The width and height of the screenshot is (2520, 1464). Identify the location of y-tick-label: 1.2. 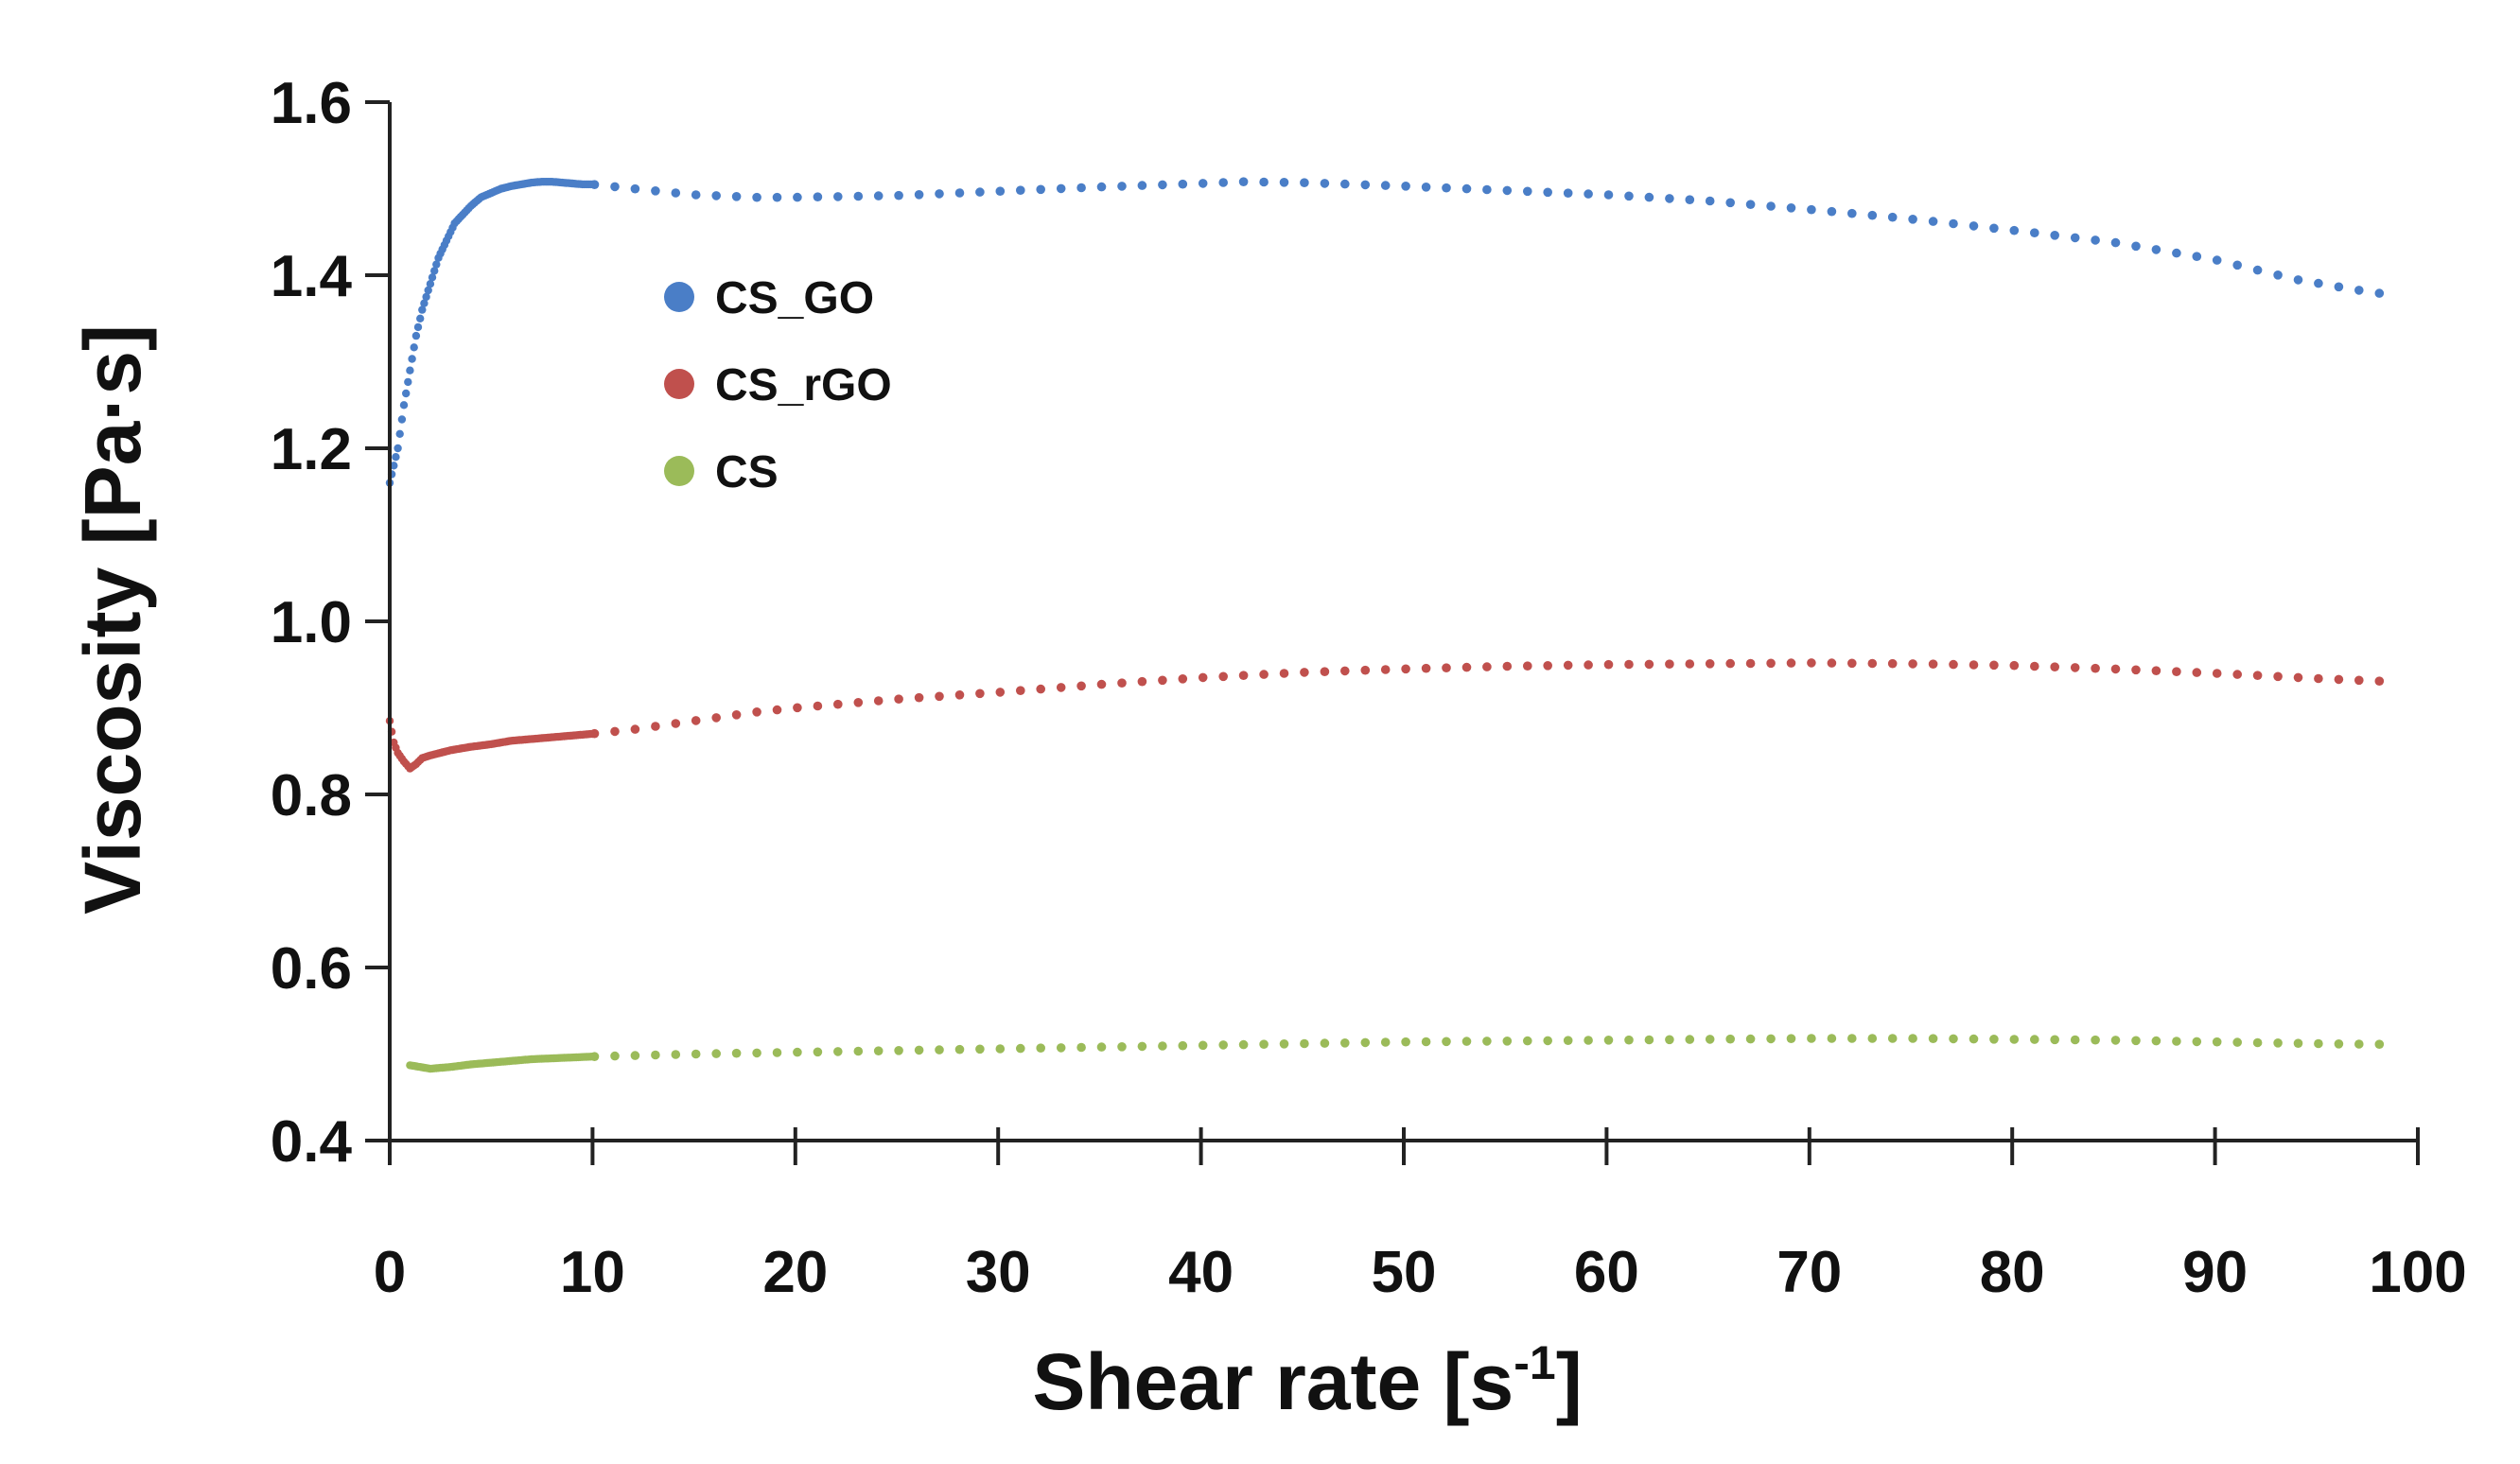
(311, 449).